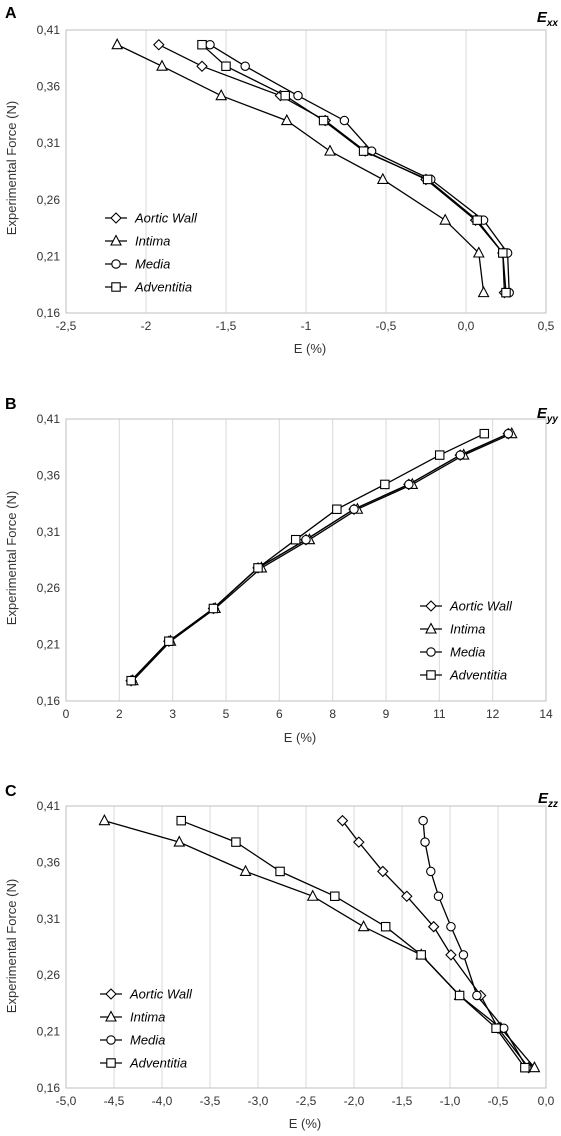 This screenshot has height=1136, width=561. I want to click on series-line-aortic-wall-a, so click(332, 168).